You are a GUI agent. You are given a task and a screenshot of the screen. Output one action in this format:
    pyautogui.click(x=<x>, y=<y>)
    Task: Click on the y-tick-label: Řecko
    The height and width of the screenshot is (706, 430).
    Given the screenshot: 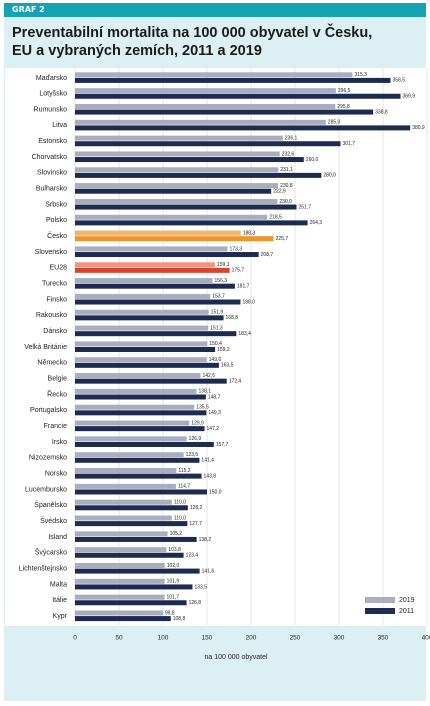 What is the action you would take?
    pyautogui.click(x=57, y=393)
    